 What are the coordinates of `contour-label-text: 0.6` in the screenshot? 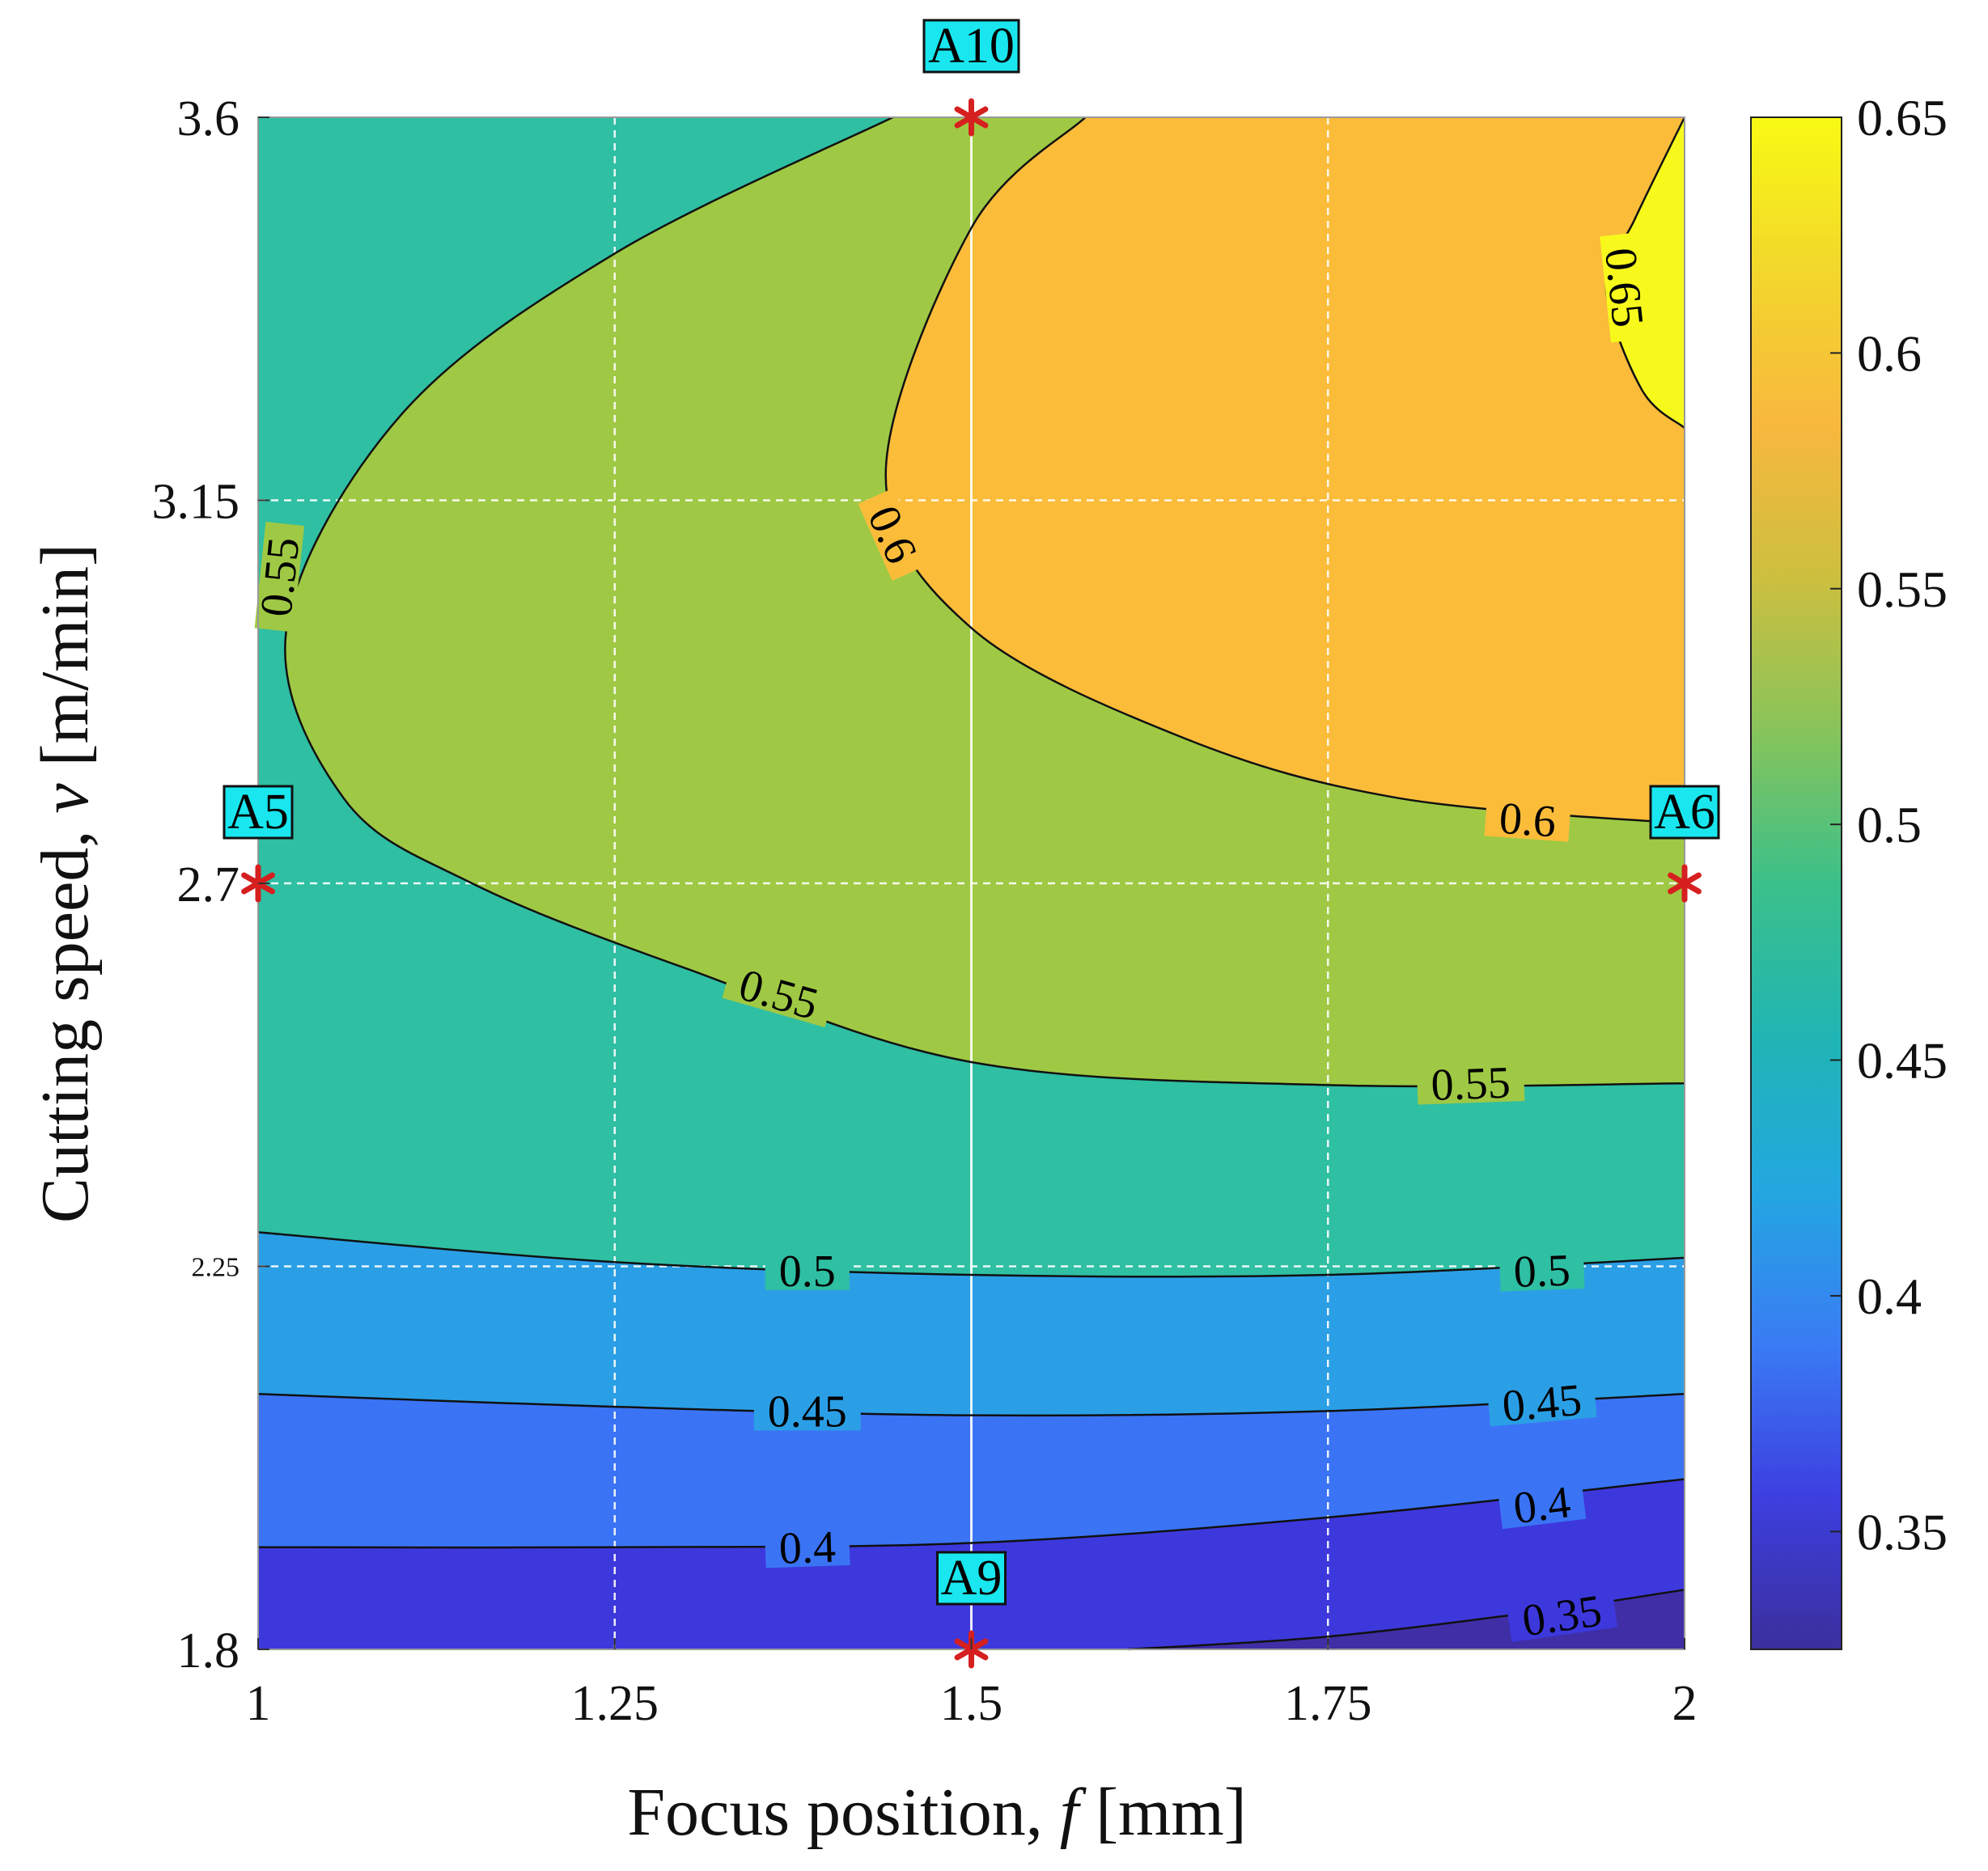 It's located at (1528, 821).